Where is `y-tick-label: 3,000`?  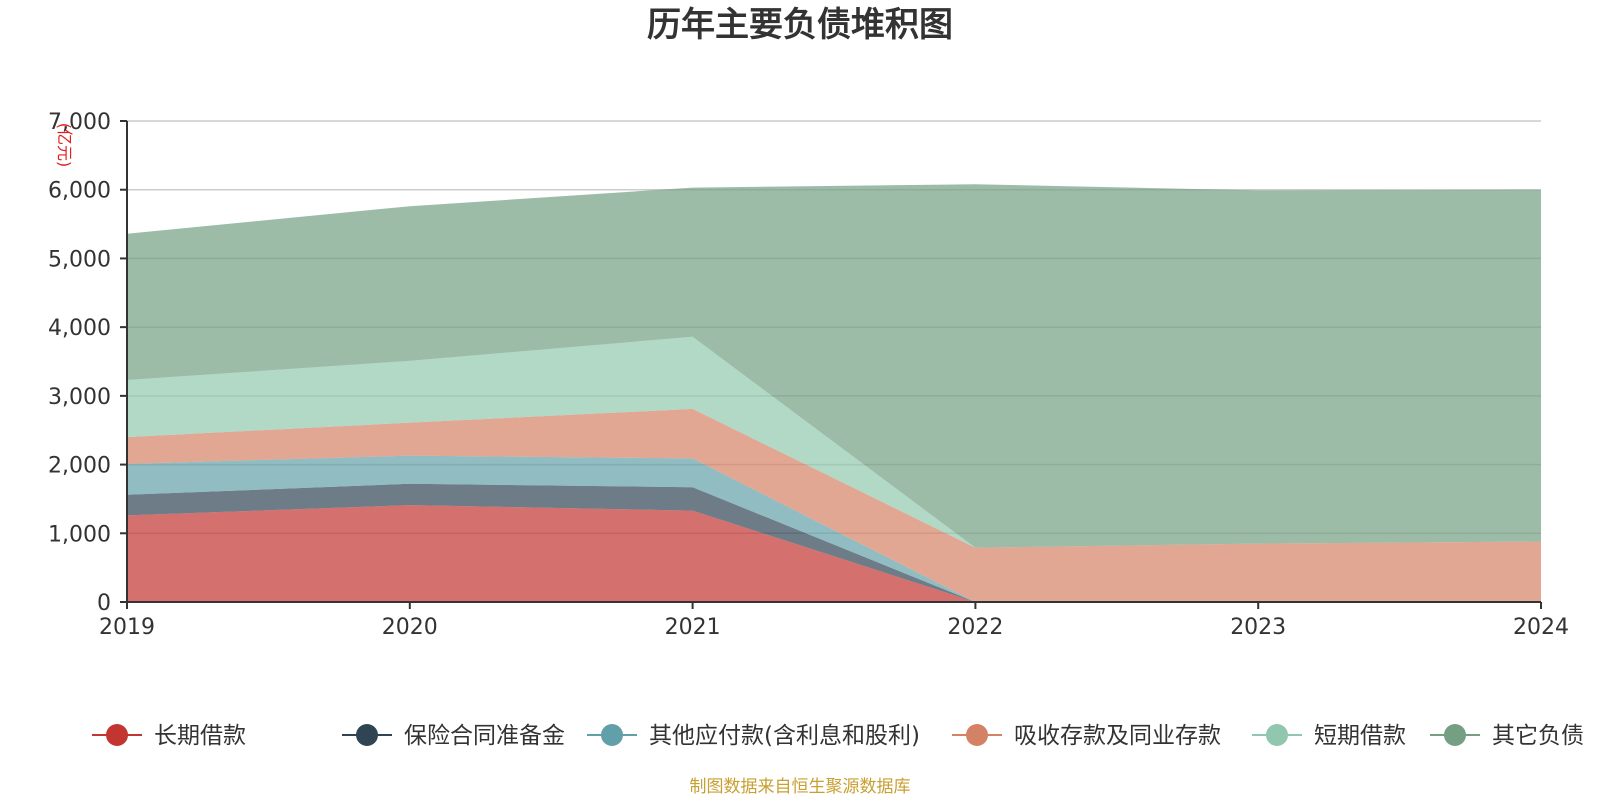
y-tick-label: 3,000 is located at coordinates (79, 397).